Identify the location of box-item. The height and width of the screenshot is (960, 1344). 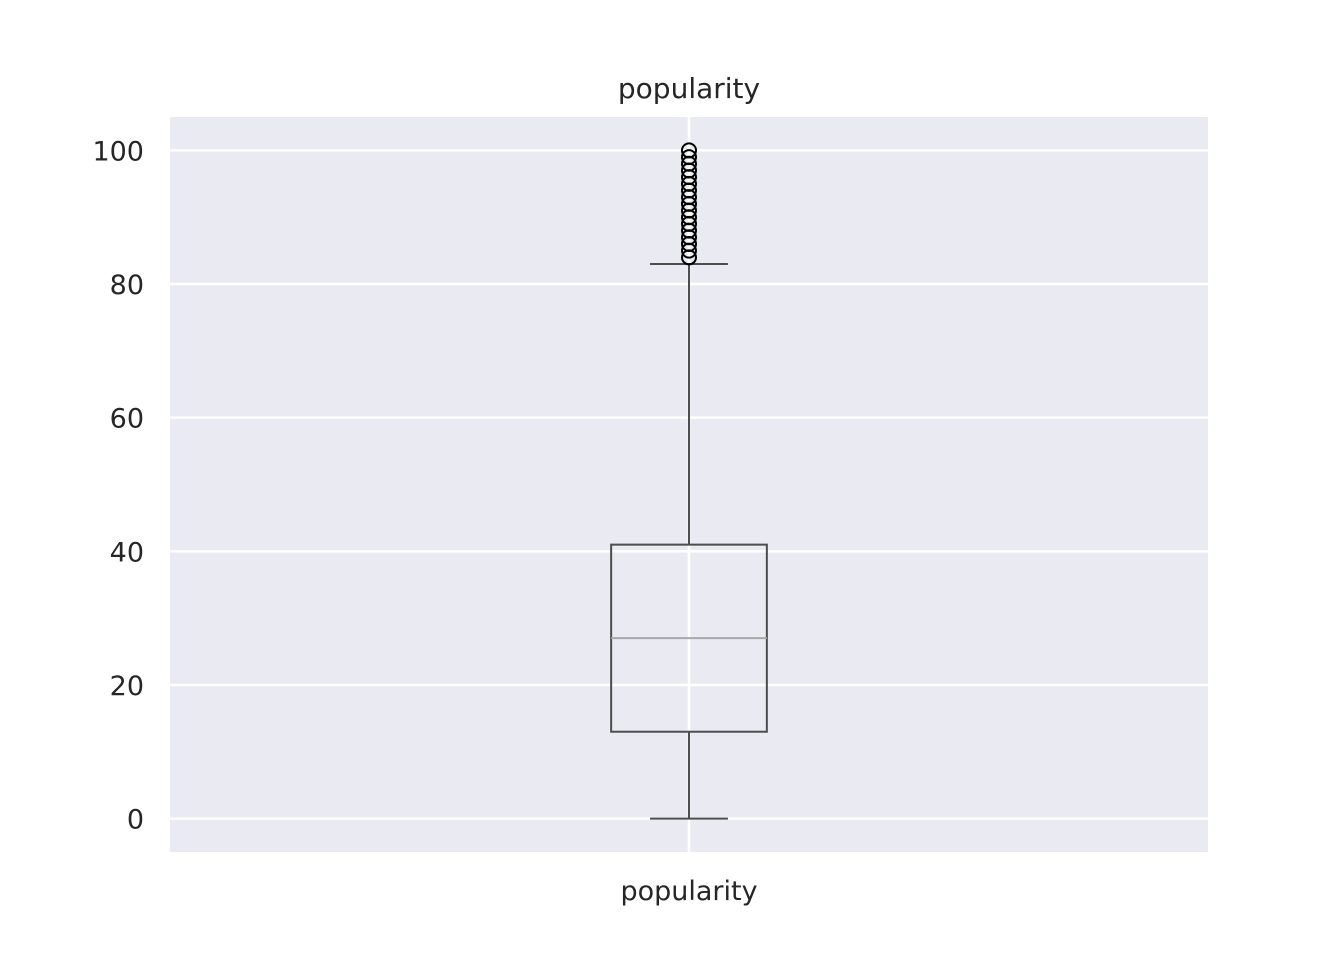
(689, 481).